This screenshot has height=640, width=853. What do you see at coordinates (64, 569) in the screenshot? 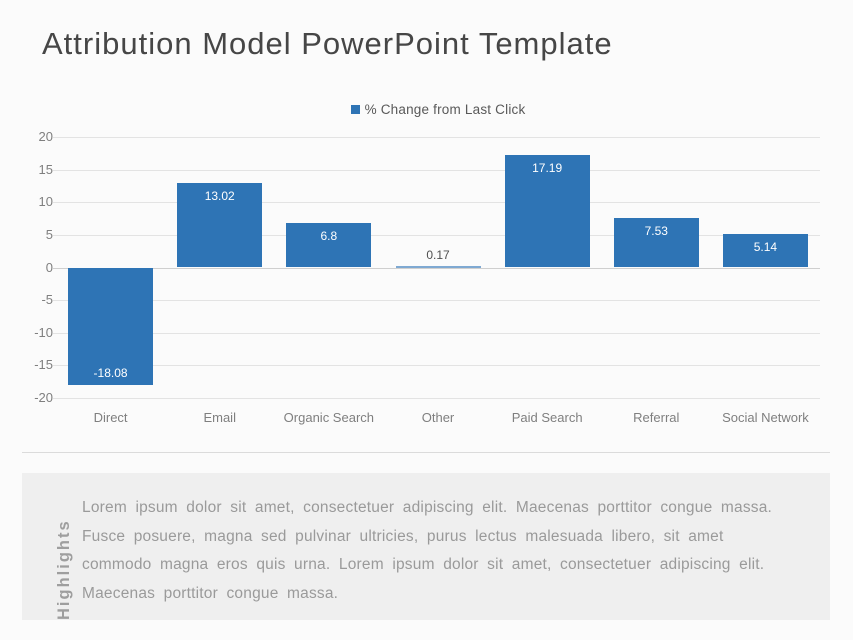
I see `highlights-vertical-label: Highlights` at bounding box center [64, 569].